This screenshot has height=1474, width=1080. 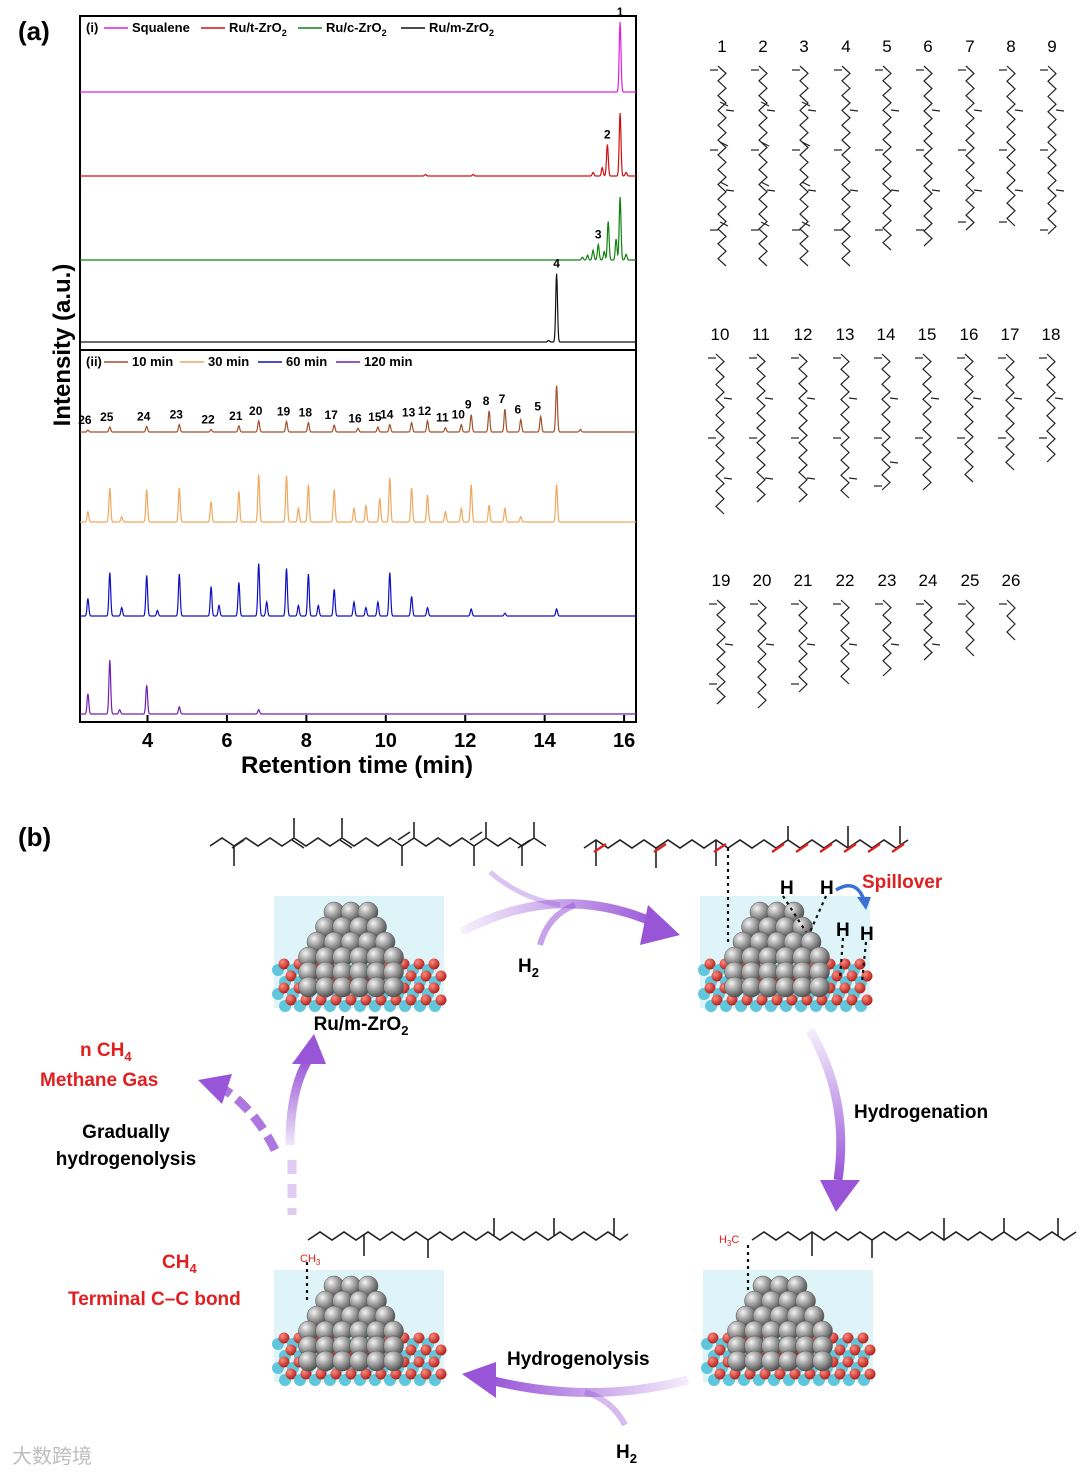 What do you see at coordinates (239, 1113) in the screenshot?
I see `methane-release-arrow` at bounding box center [239, 1113].